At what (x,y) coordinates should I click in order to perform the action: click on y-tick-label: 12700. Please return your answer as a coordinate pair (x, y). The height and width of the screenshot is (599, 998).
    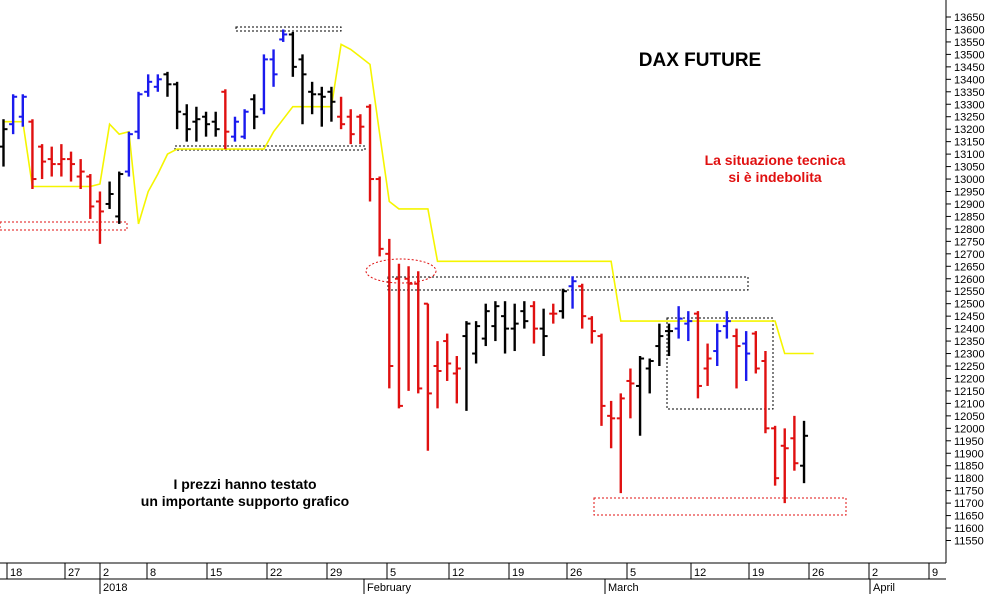
    Looking at the image, I should click on (969, 255).